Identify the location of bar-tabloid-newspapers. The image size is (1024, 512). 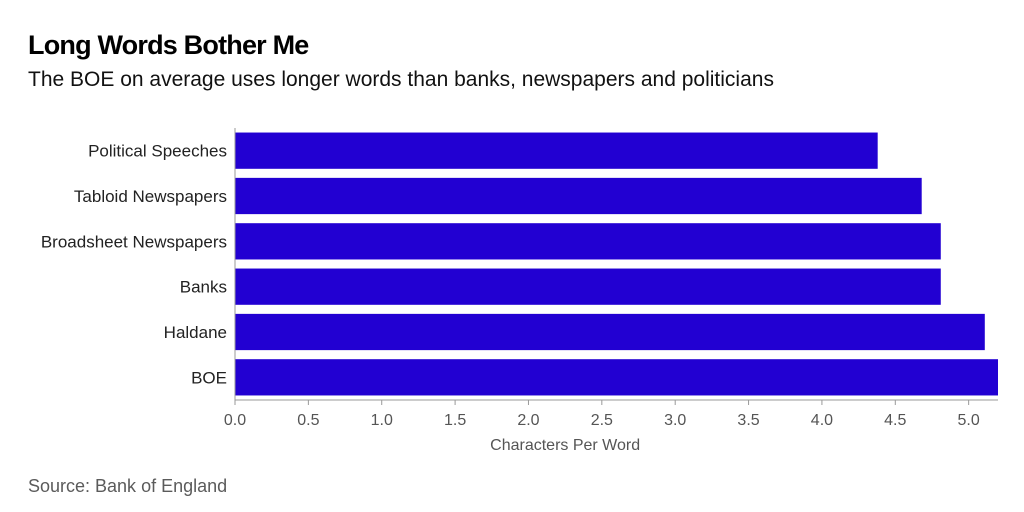
(578, 196).